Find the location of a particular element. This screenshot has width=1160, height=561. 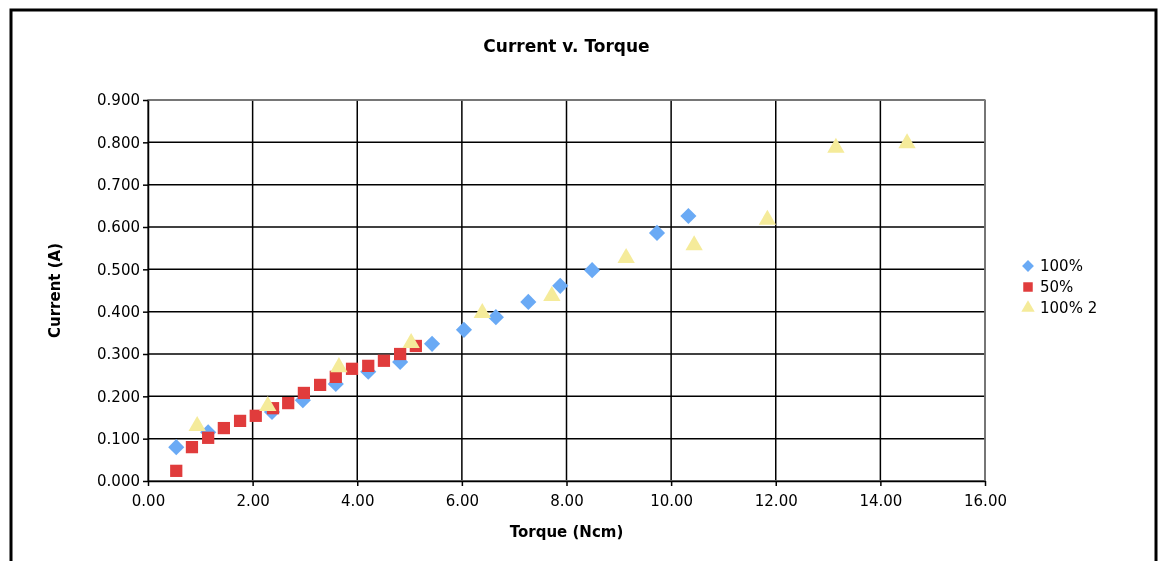

x-tick-label: 16.00 is located at coordinates (985, 500).